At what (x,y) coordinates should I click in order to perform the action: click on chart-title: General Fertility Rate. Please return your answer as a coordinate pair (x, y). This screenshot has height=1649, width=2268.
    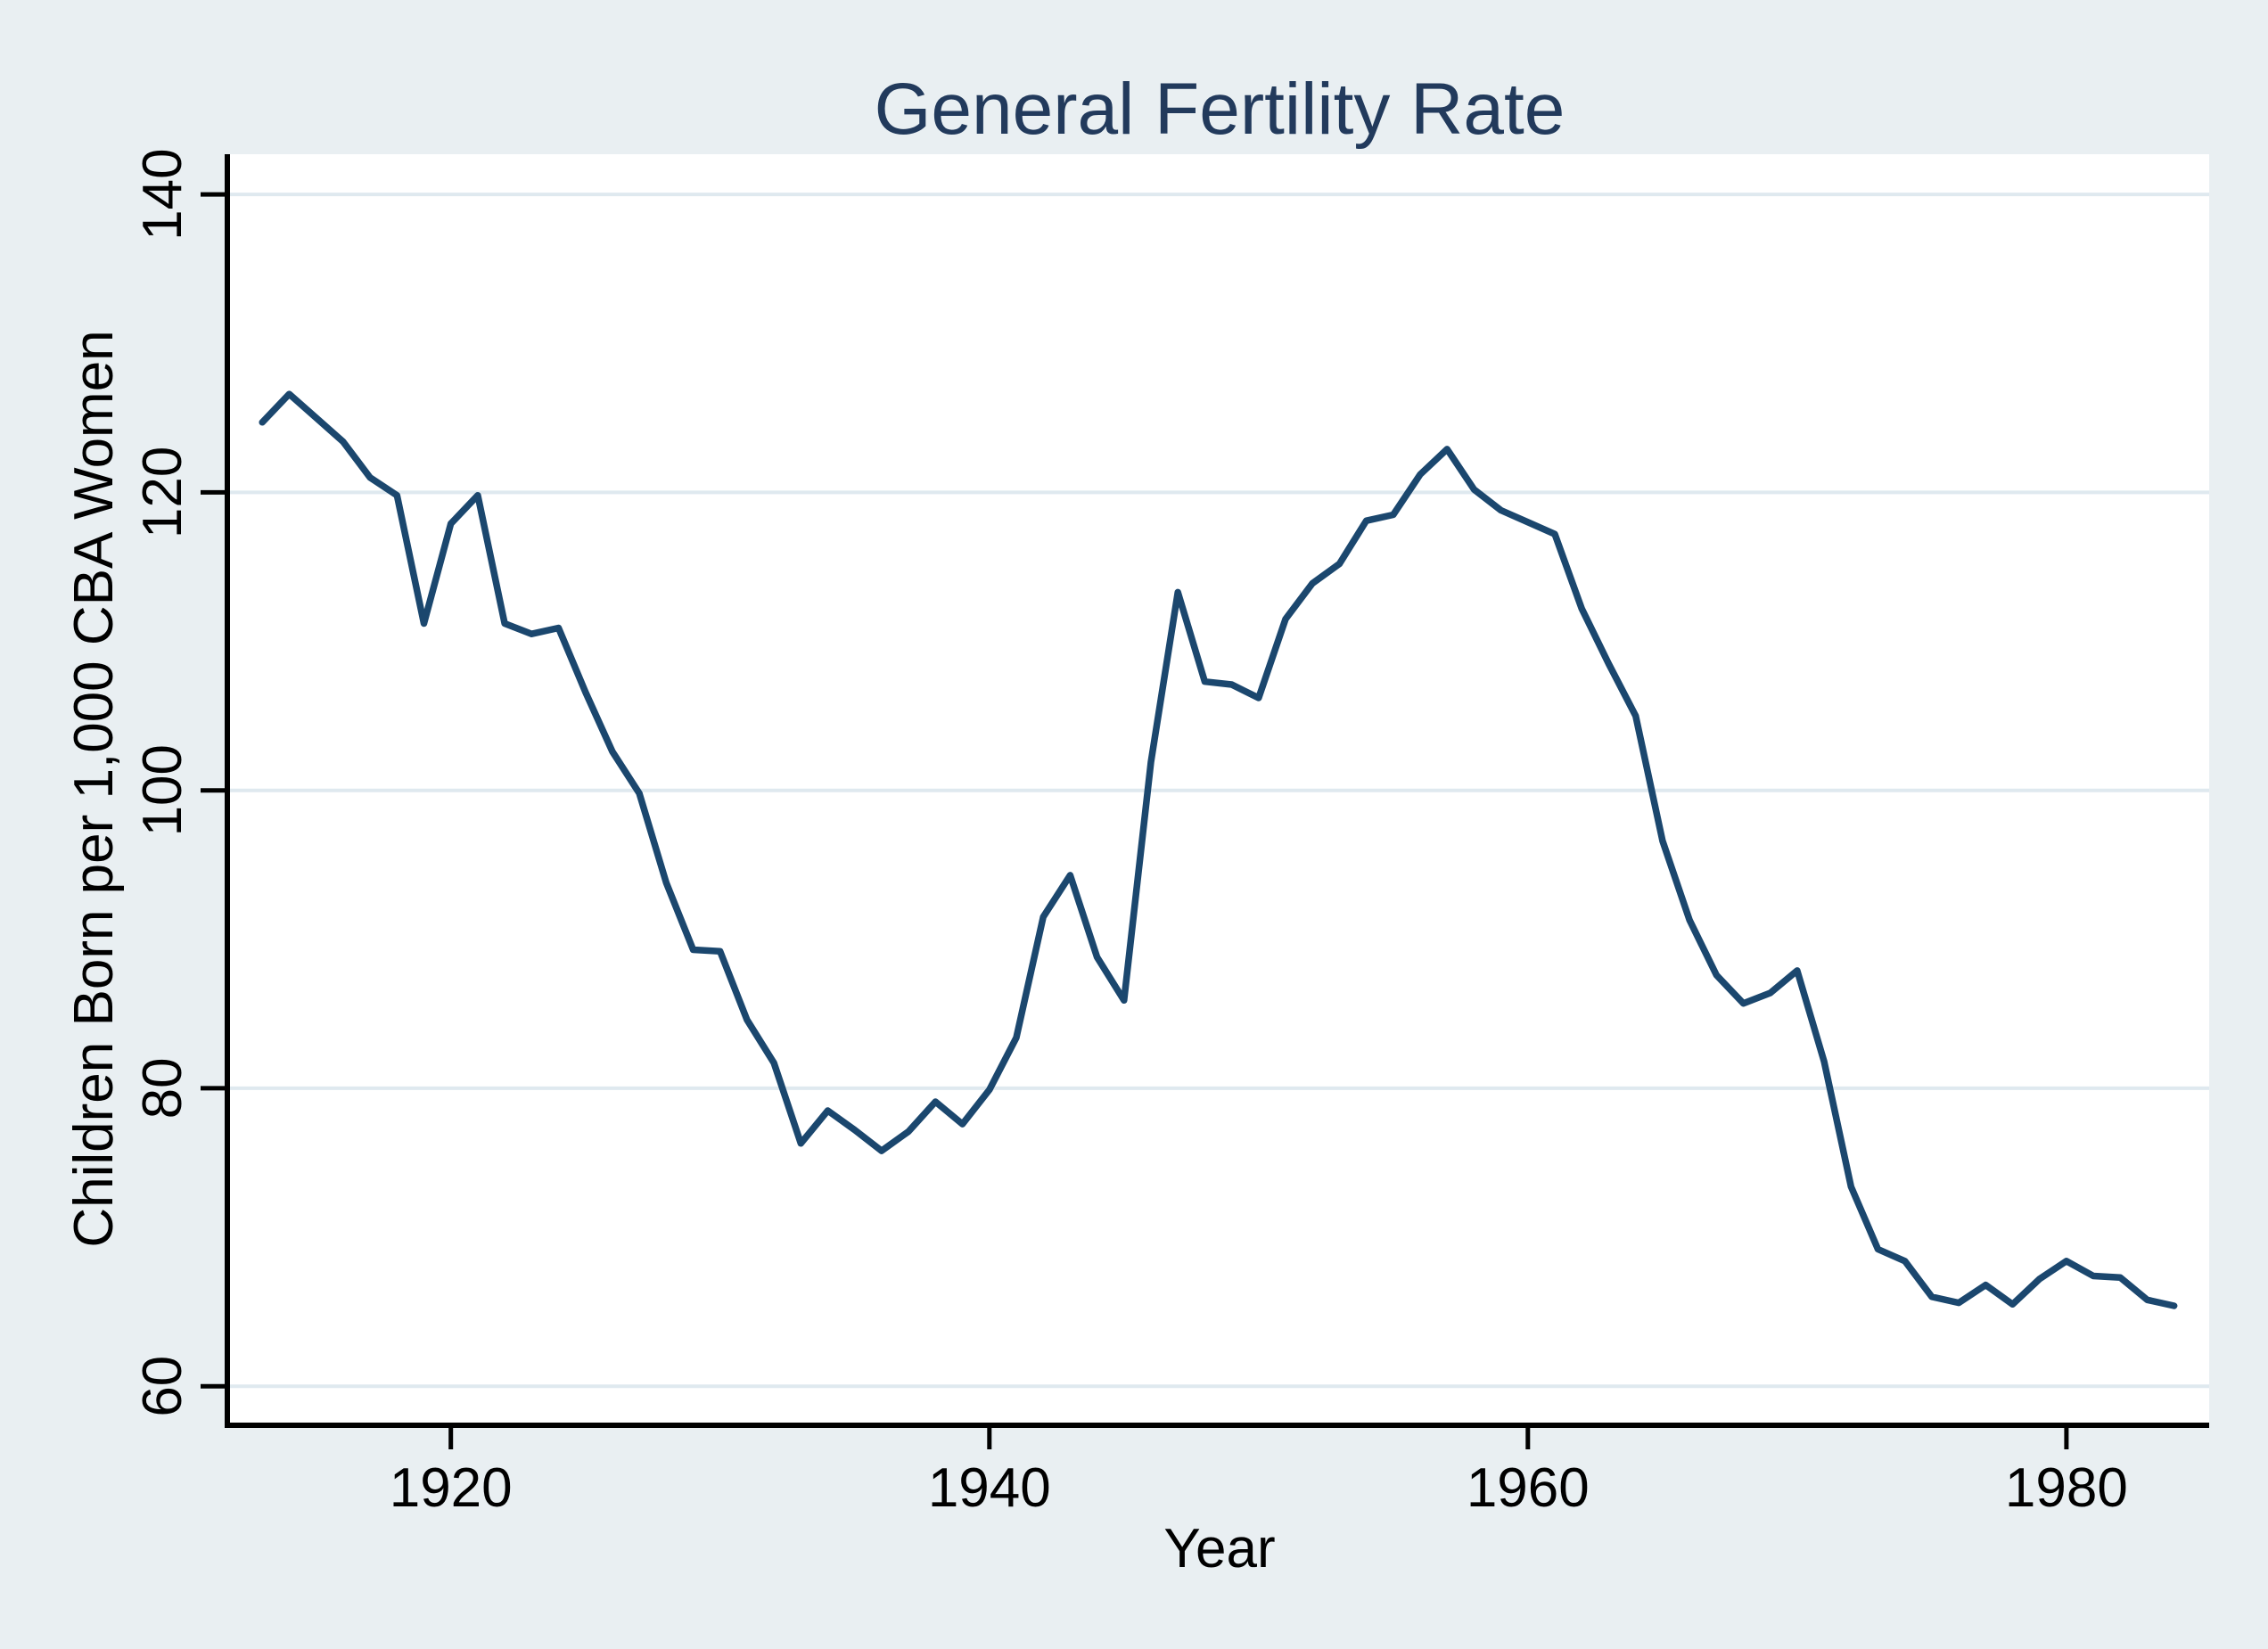
    Looking at the image, I should click on (1220, 109).